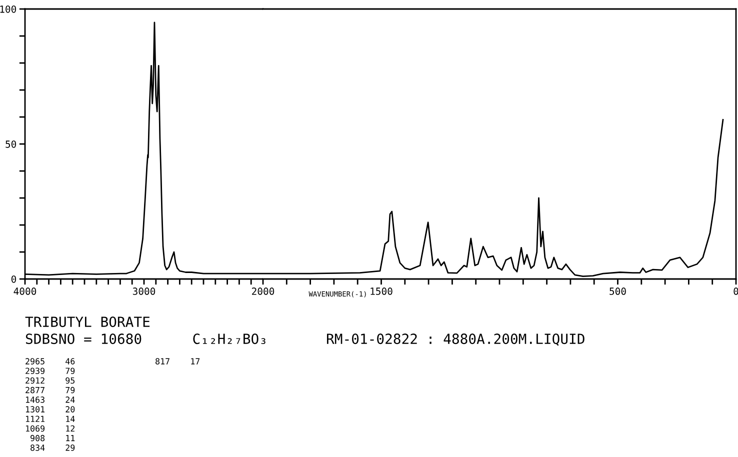  What do you see at coordinates (50, 409) in the screenshot?
I see `text: 1301 20` at bounding box center [50, 409].